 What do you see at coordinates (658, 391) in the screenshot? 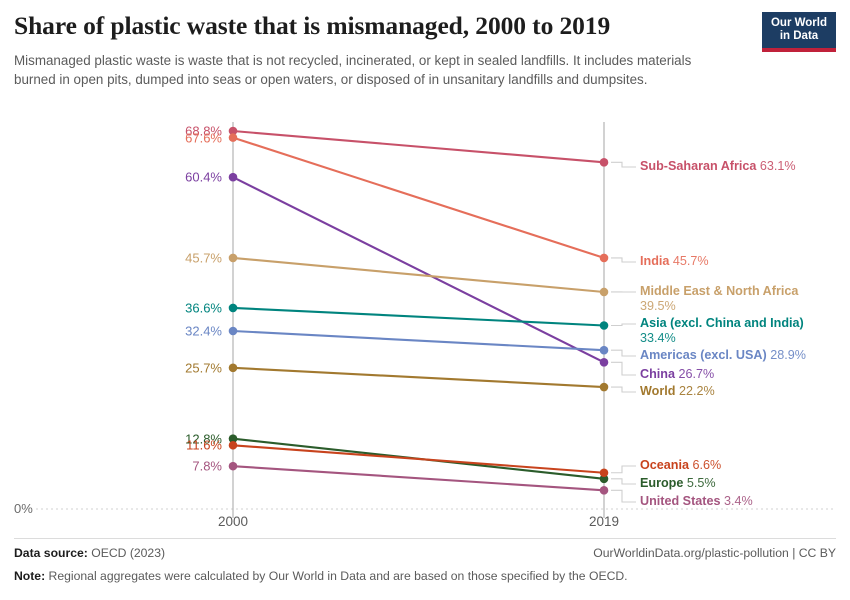
I see `series-name-world: World` at bounding box center [658, 391].